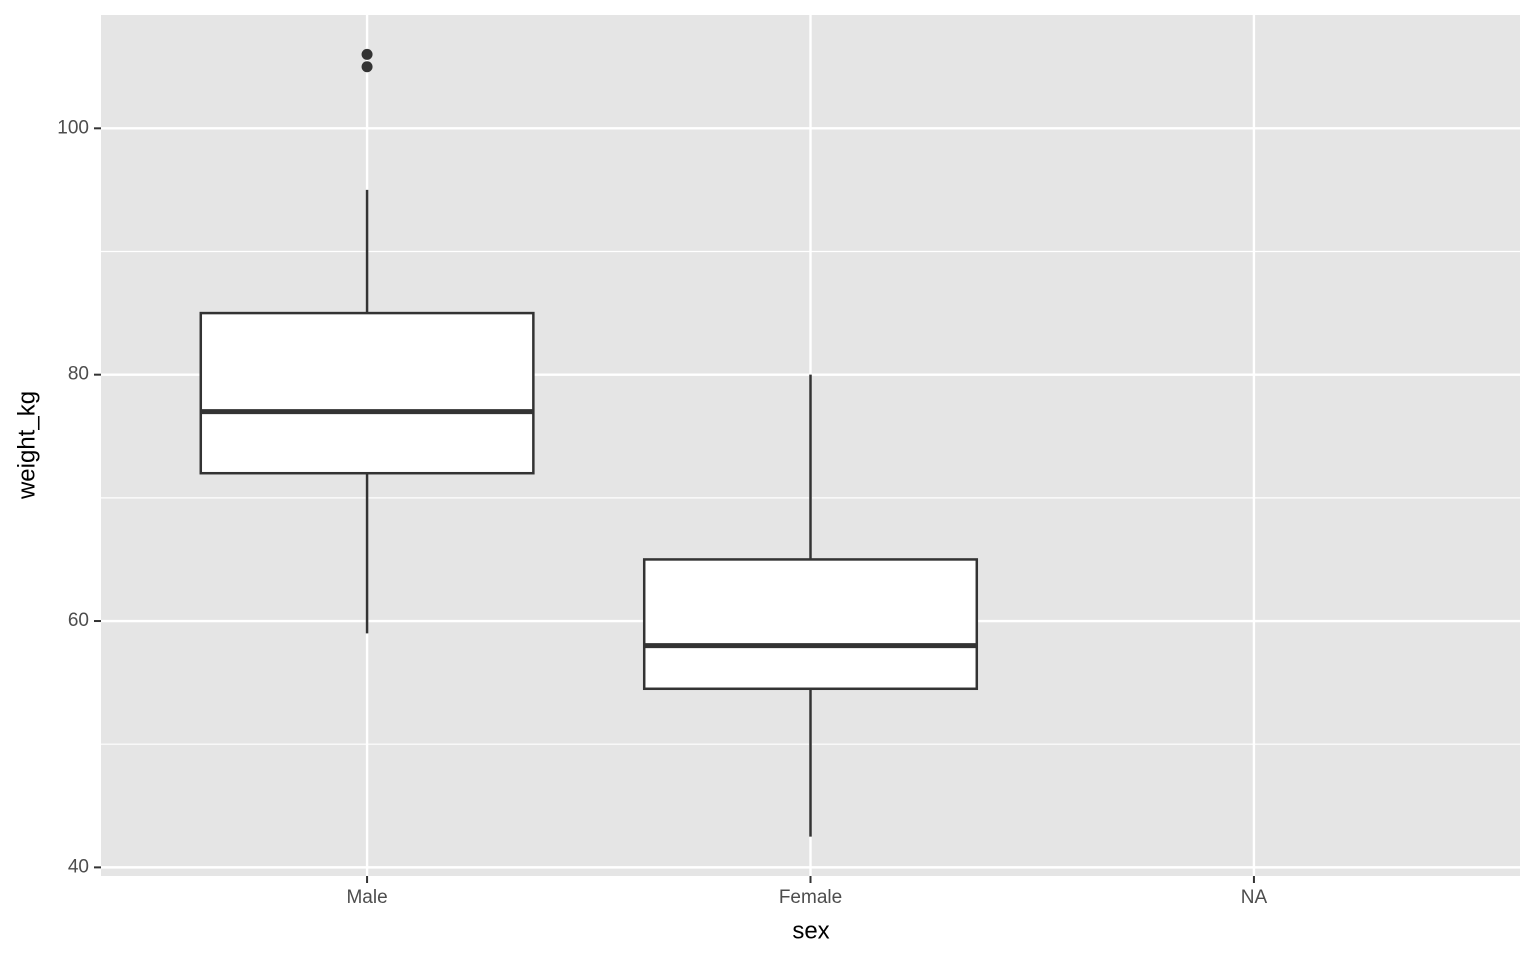  I want to click on x-axis-title: sex, so click(810, 930).